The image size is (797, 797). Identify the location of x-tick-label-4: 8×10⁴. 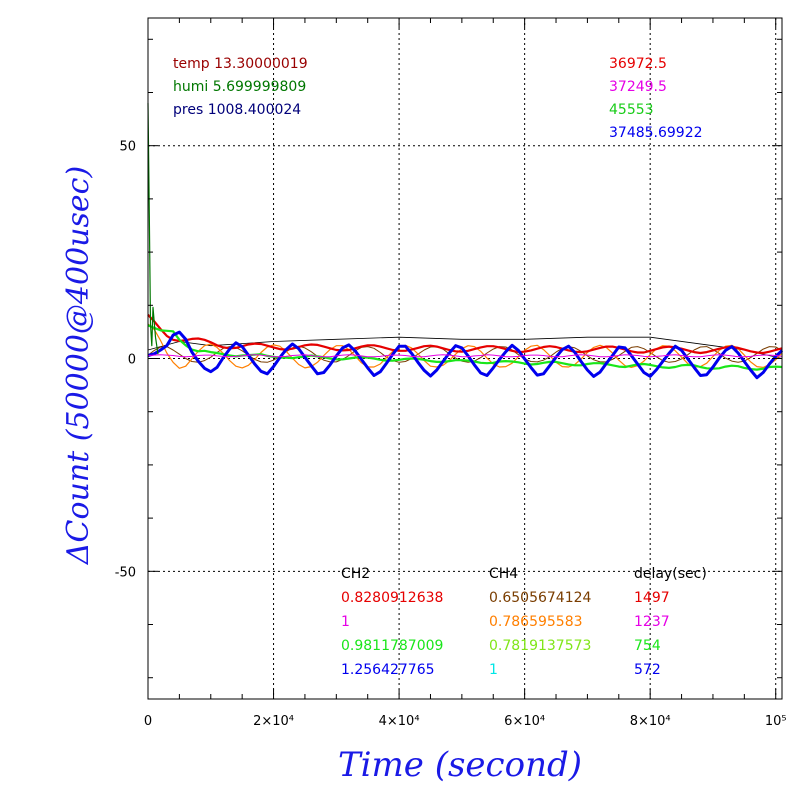
(650, 721).